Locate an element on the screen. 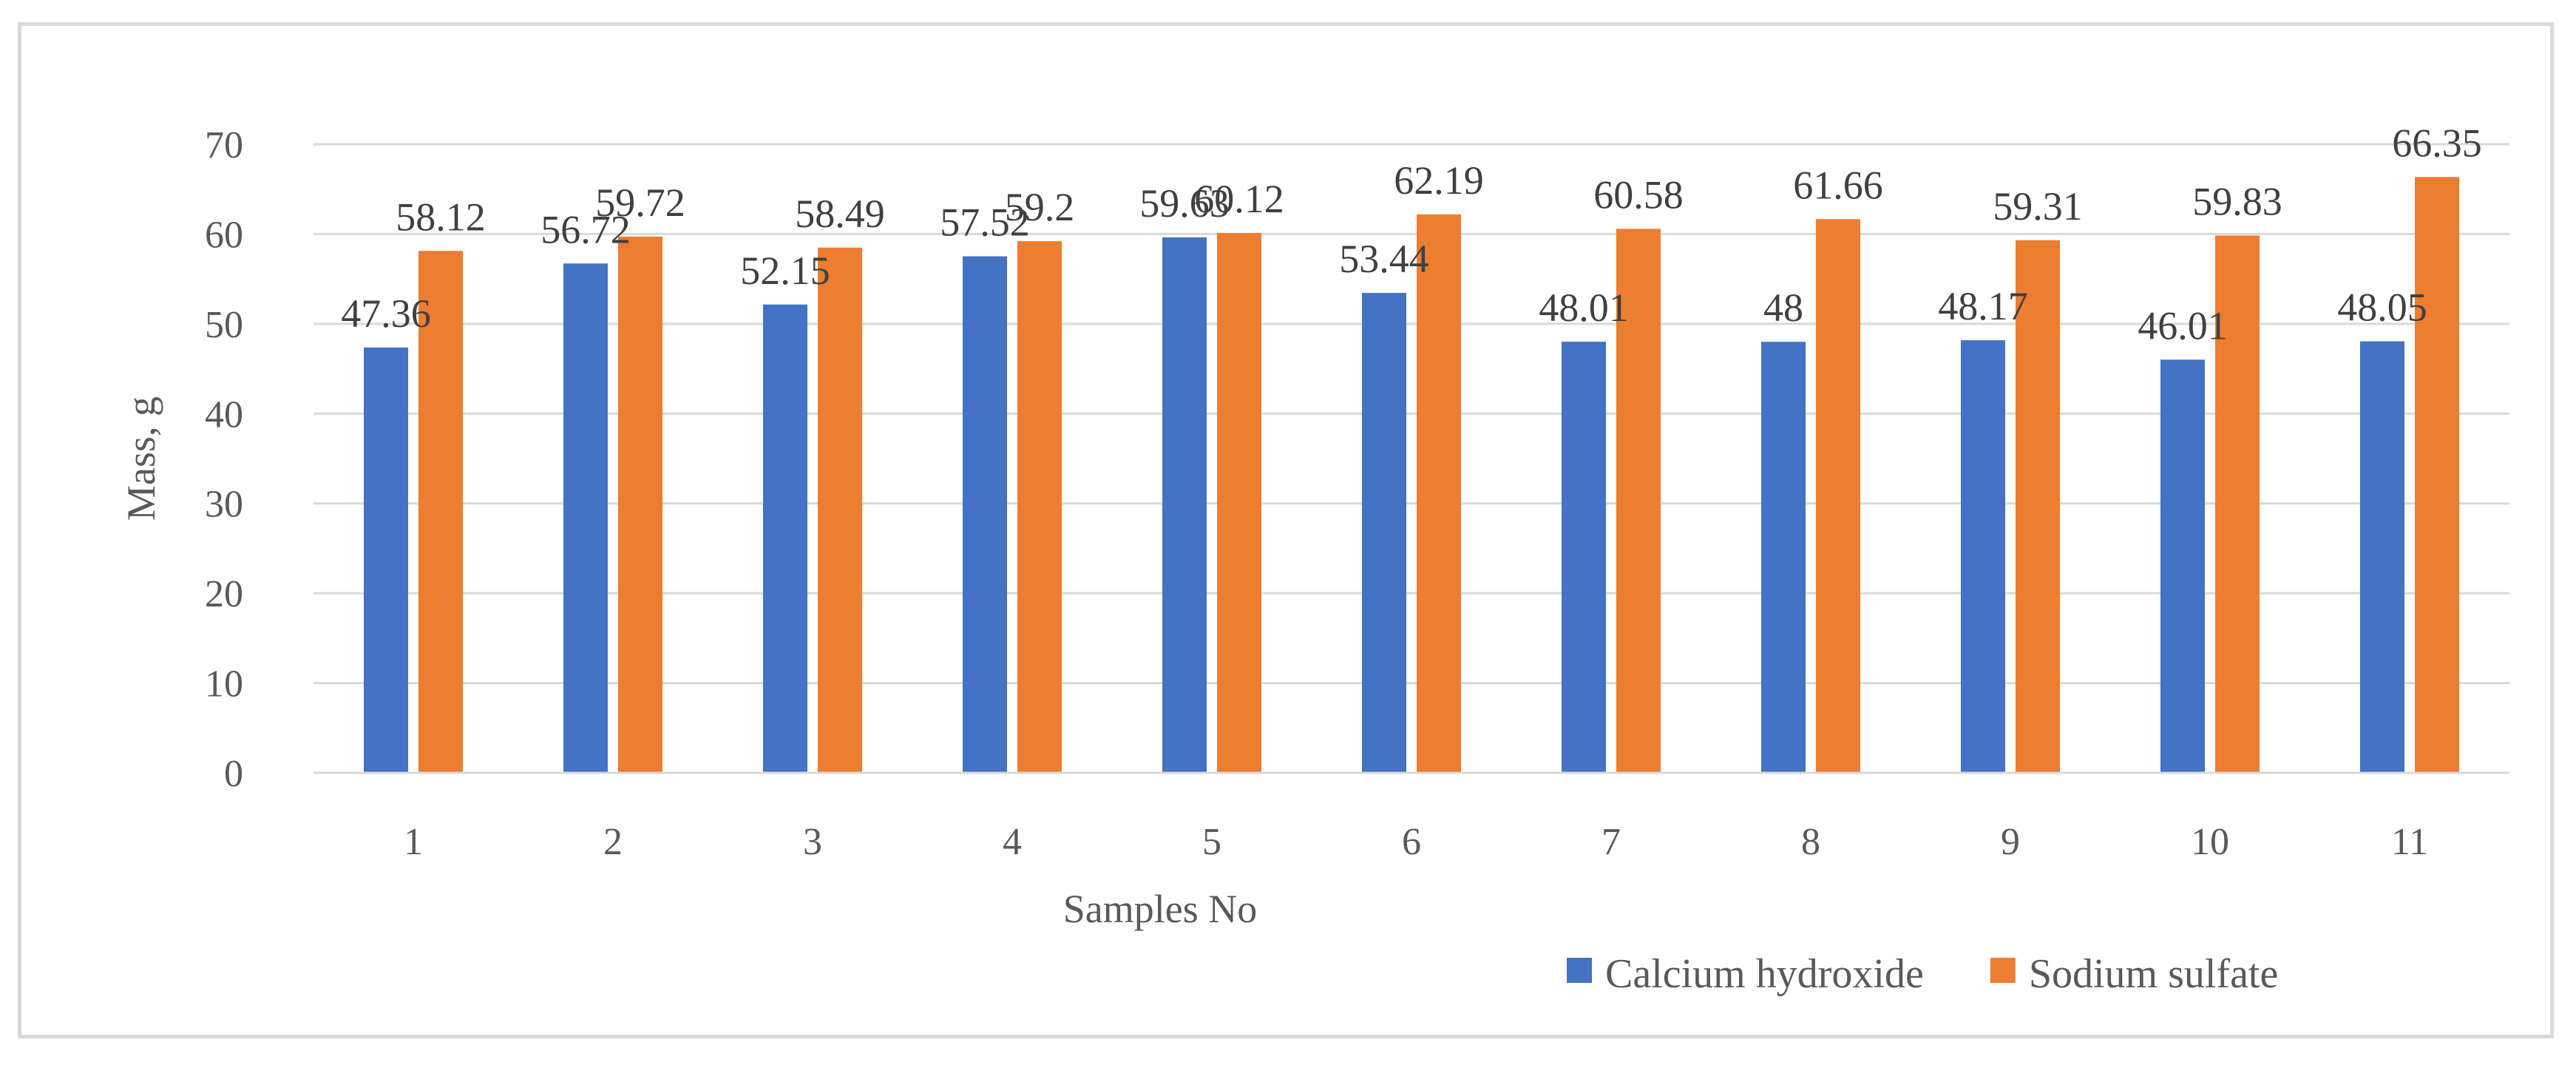 The height and width of the screenshot is (1065, 2576). y-tick-label: 70 is located at coordinates (224, 145).